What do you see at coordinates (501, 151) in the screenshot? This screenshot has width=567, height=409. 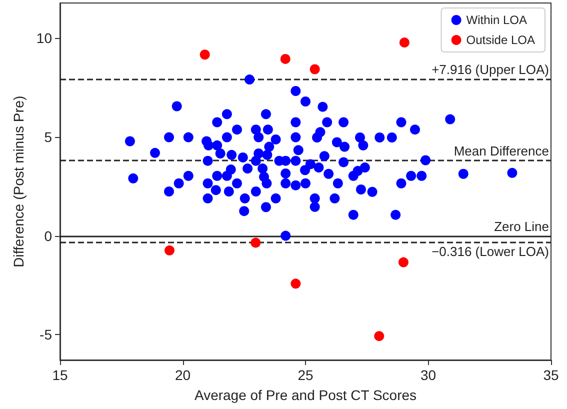 I see `ref-line-label: Mean Difference` at bounding box center [501, 151].